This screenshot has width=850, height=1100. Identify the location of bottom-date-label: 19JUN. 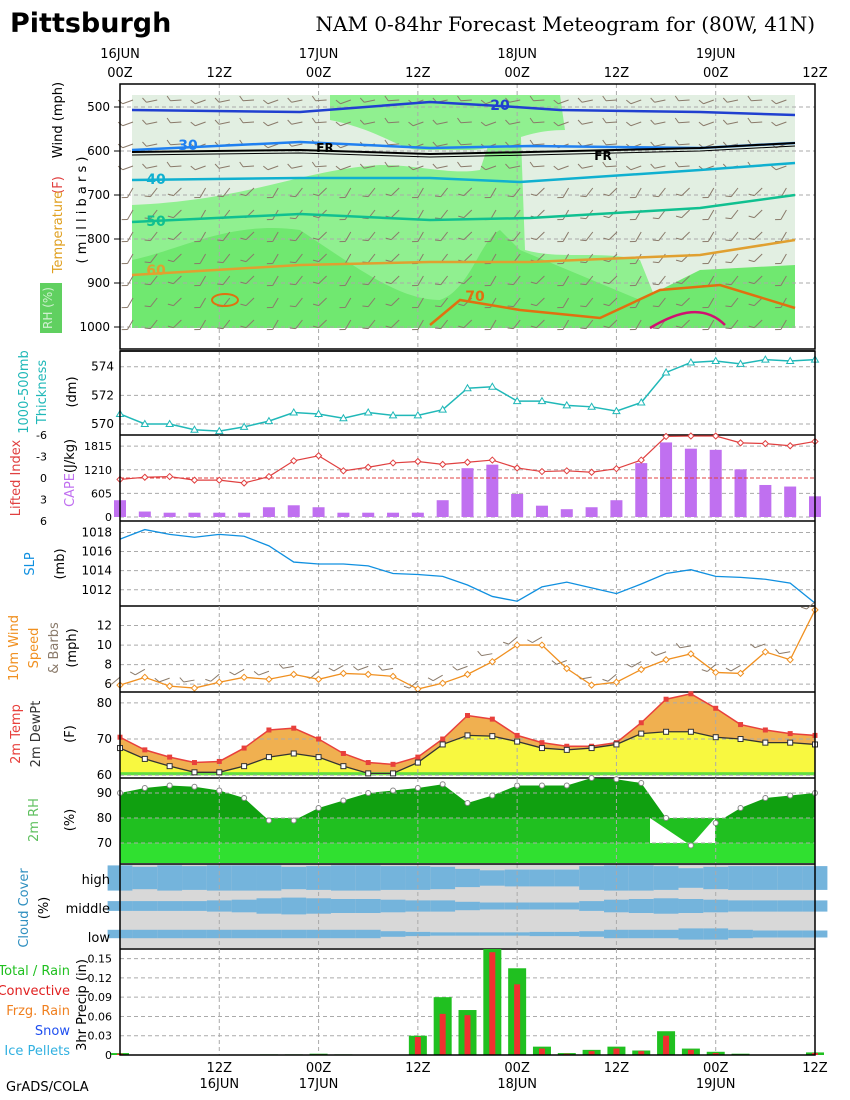
(716, 1084).